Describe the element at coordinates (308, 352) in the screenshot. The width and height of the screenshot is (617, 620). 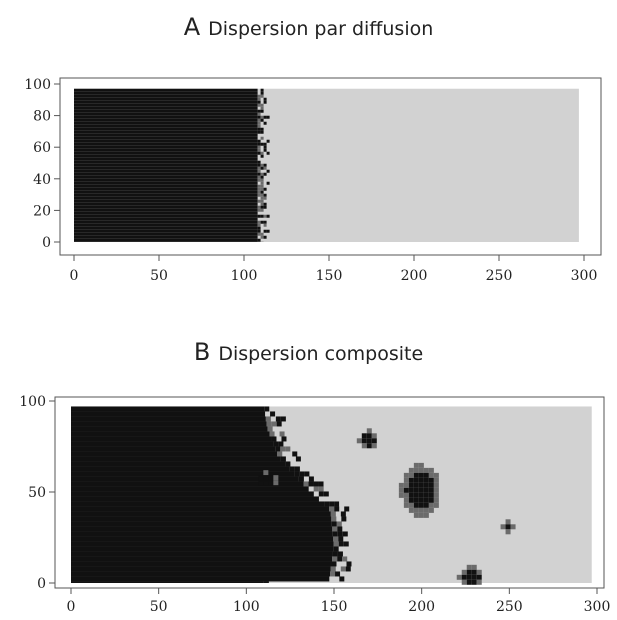
I see `panel-b-title: B Dispersion composite` at that location.